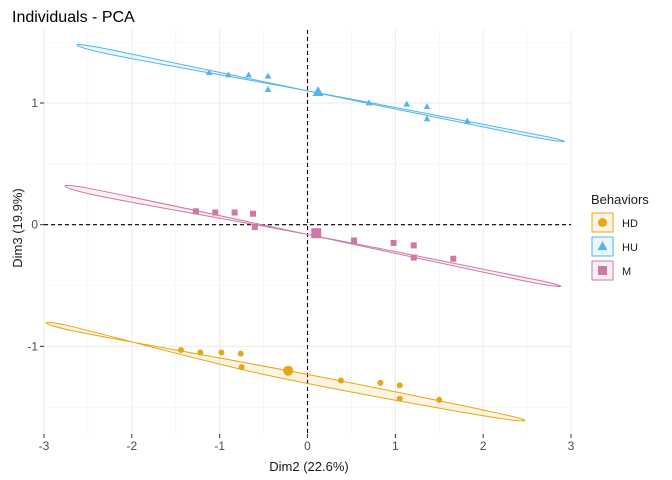 This screenshot has width=672, height=480. I want to click on x-axis-label: Dim2 (22.6%), so click(308, 466).